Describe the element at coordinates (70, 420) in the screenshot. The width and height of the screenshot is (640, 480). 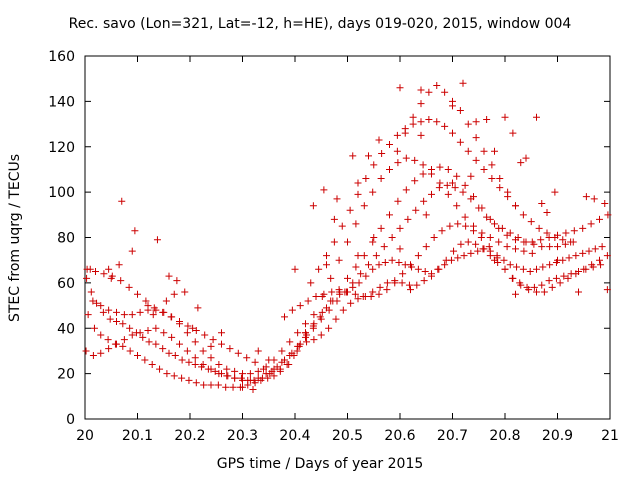
I see `y-tick-label: 0` at that location.